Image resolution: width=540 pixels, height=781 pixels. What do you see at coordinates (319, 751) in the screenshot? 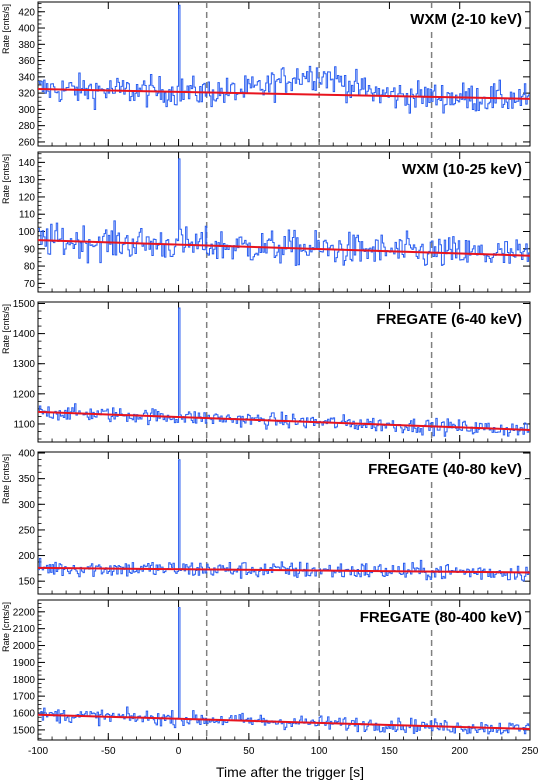
I see `x-tick-label: 100` at bounding box center [319, 751].